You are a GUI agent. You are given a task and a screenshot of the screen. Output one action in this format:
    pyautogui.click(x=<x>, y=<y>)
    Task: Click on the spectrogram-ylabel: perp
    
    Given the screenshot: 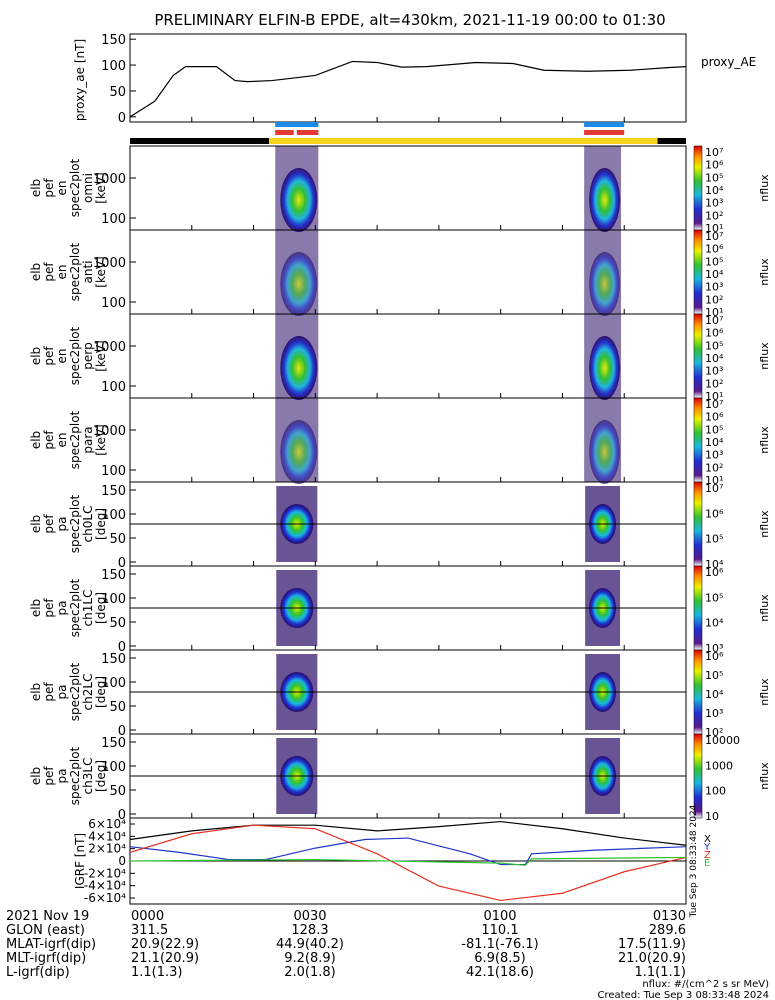 What is the action you would take?
    pyautogui.click(x=88, y=356)
    